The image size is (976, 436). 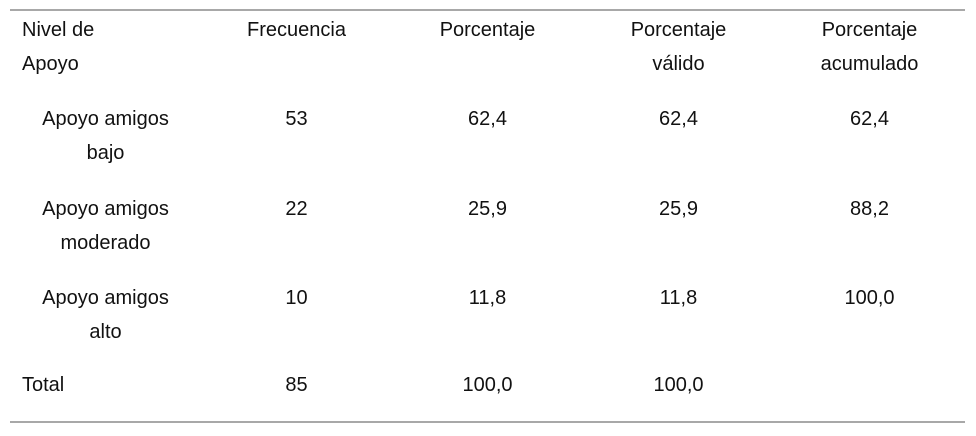 What do you see at coordinates (678, 385) in the screenshot?
I see `total-valido: 100,0` at bounding box center [678, 385].